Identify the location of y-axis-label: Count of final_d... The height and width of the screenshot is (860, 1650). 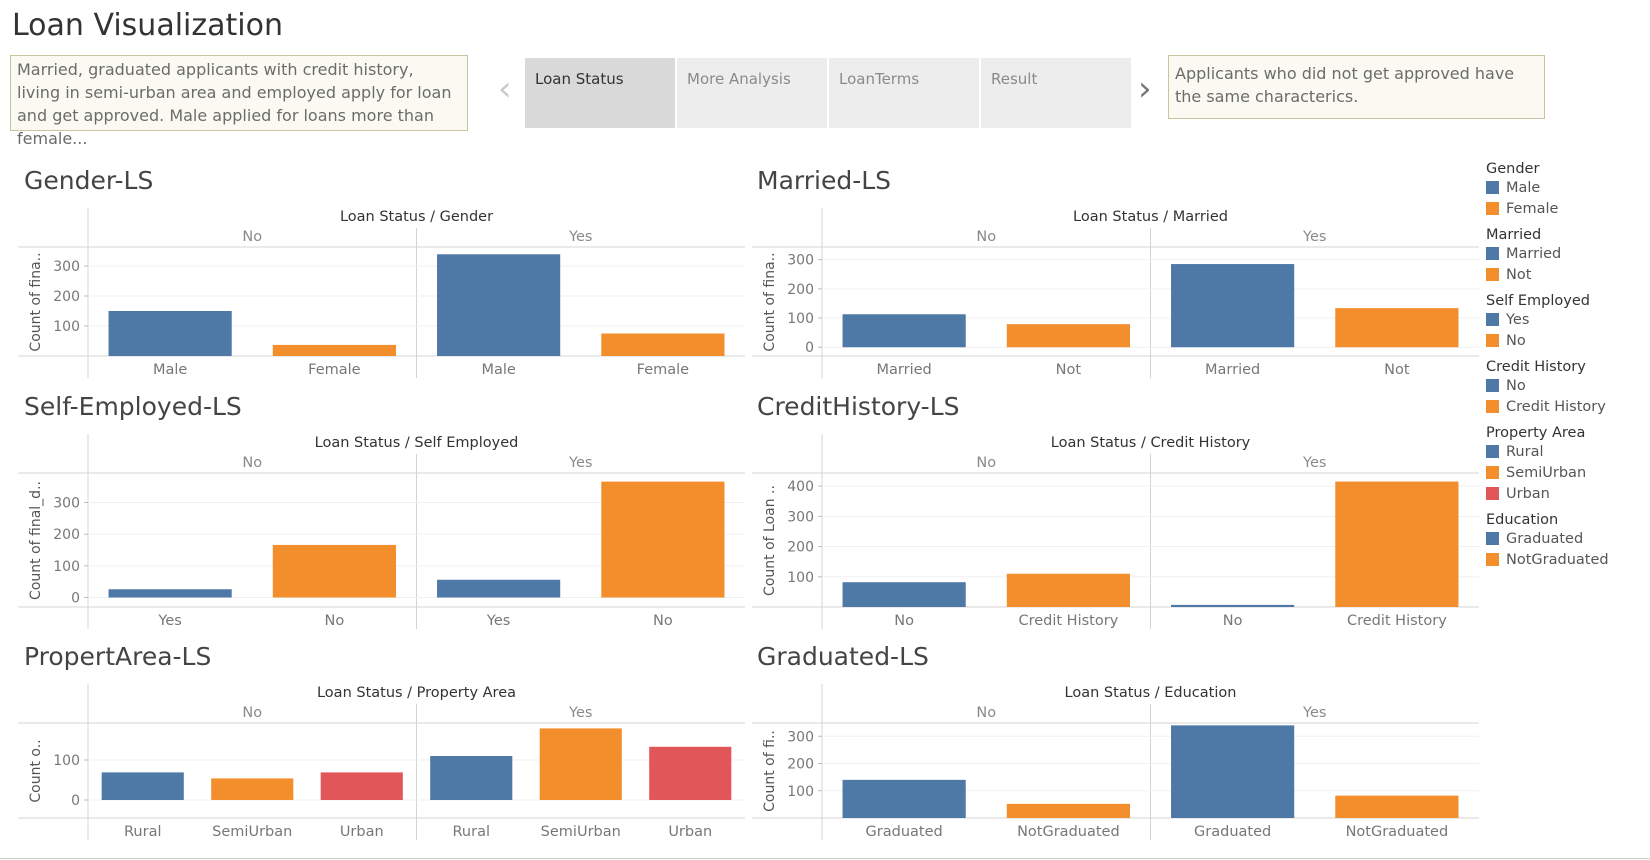
(36, 540).